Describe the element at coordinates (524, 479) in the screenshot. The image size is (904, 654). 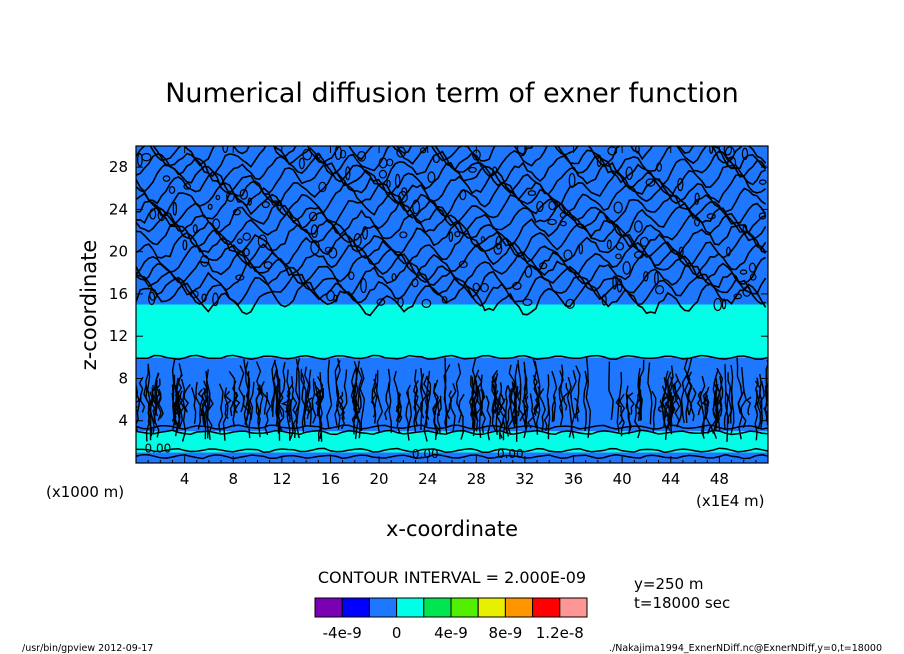
I see `x-tick-label: 32` at that location.